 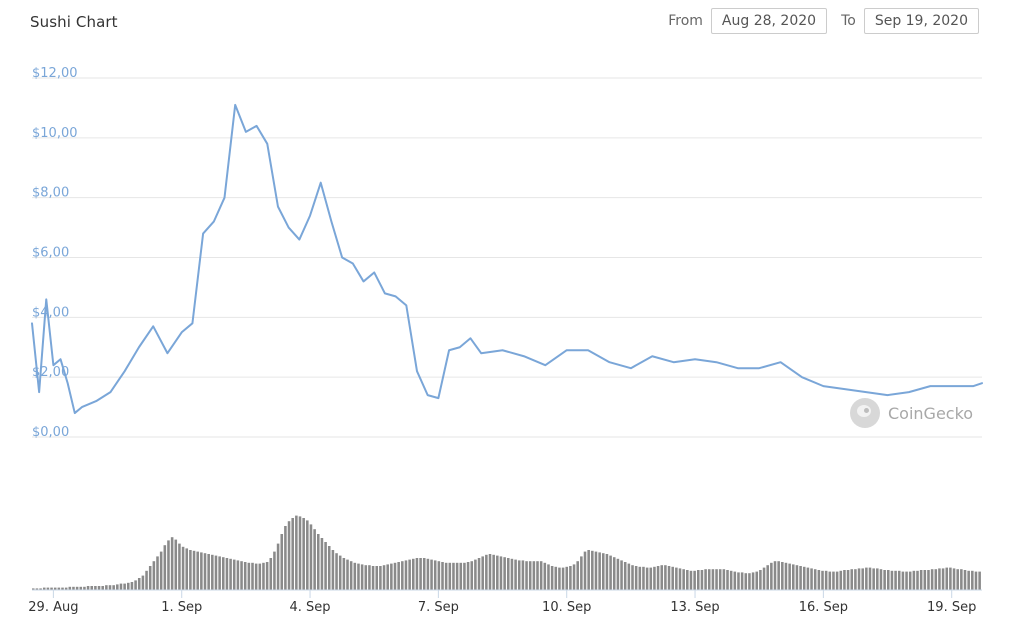 What do you see at coordinates (53, 607) in the screenshot?
I see `x-tick-label: 29. Aug` at bounding box center [53, 607].